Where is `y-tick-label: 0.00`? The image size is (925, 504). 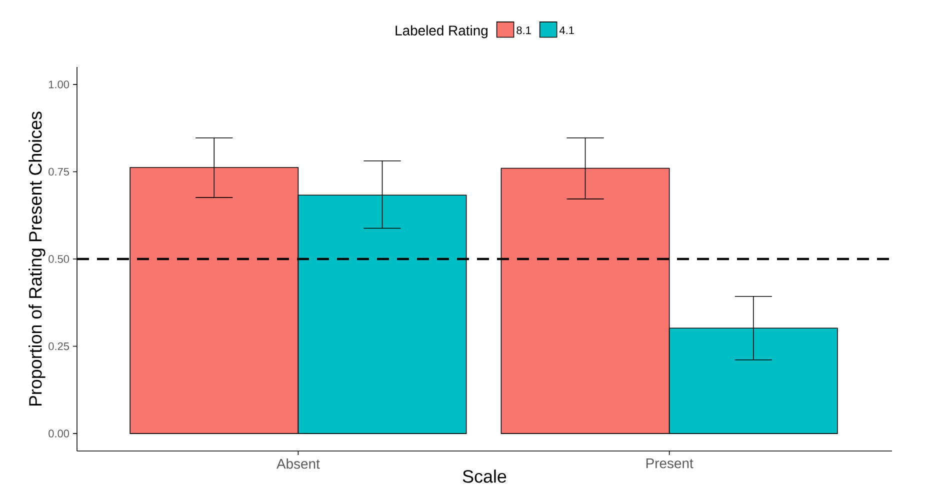
y-tick-label: 0.00 is located at coordinates (59, 434).